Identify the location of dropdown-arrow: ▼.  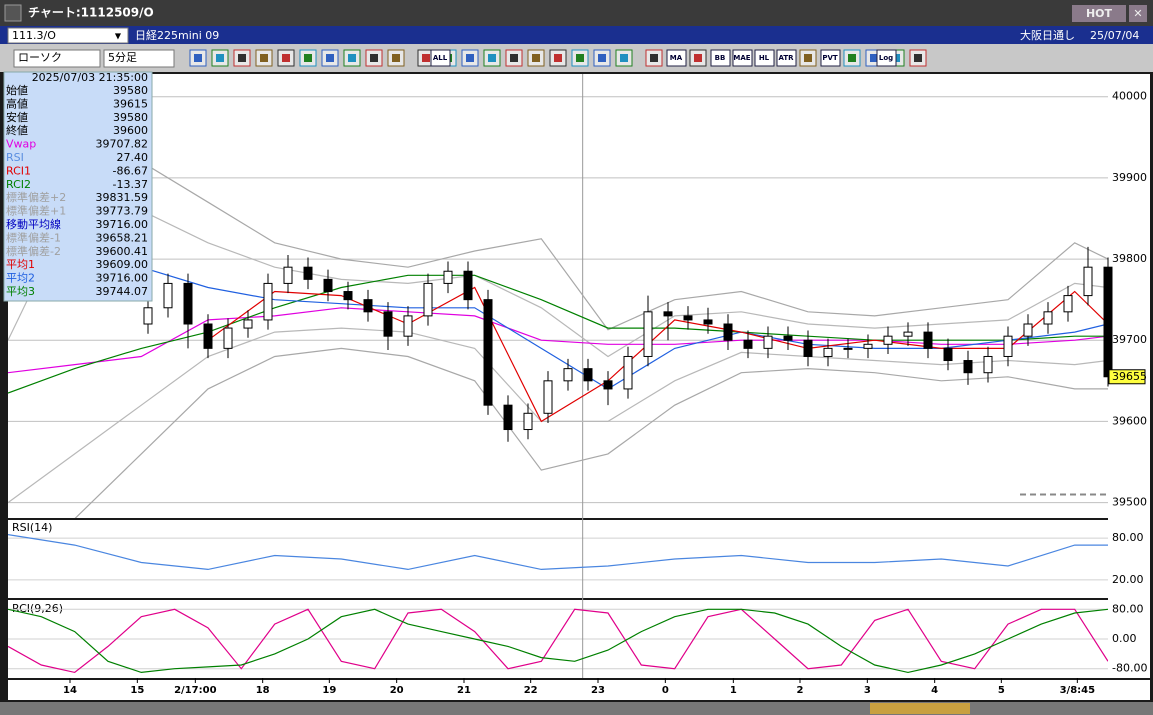
(118, 36).